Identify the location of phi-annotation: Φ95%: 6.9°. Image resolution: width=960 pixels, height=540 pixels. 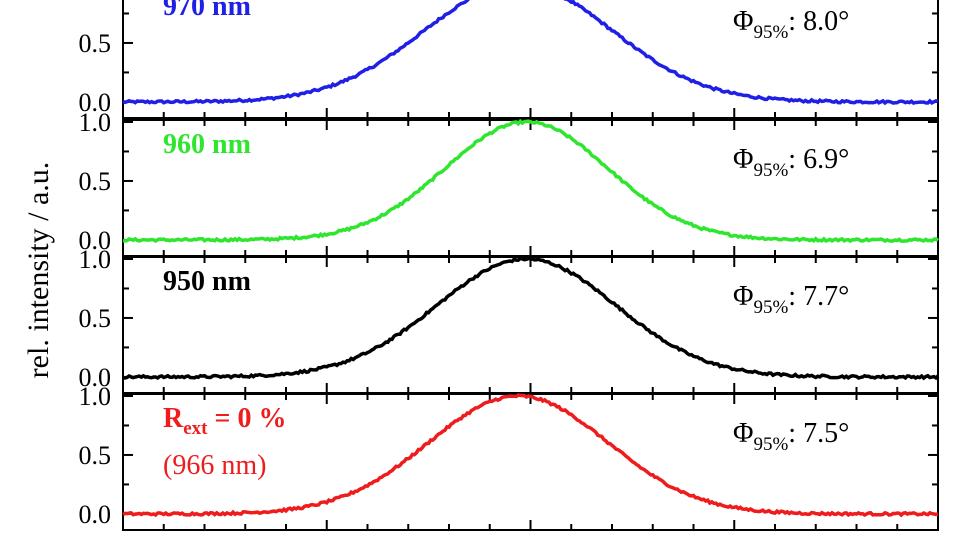
(791, 162).